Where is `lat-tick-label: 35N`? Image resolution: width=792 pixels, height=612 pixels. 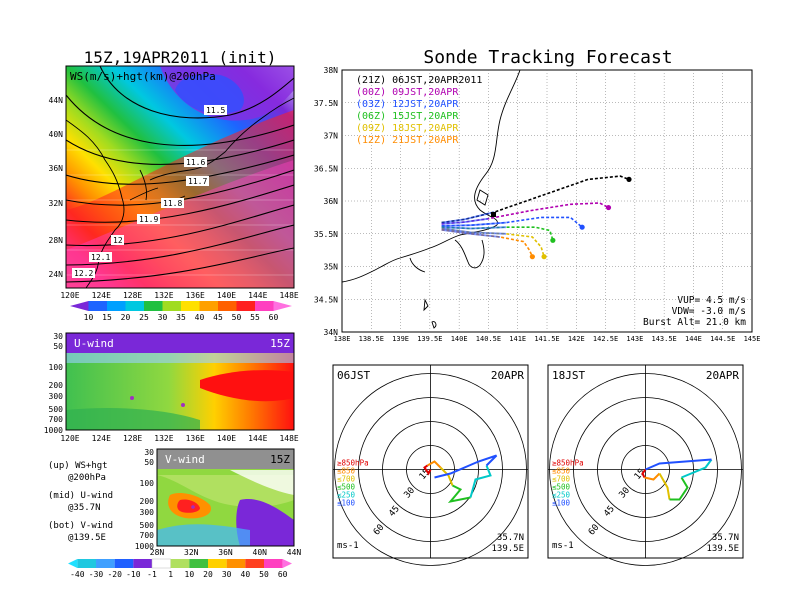
lat-tick-label: 35N is located at coordinates (331, 267).